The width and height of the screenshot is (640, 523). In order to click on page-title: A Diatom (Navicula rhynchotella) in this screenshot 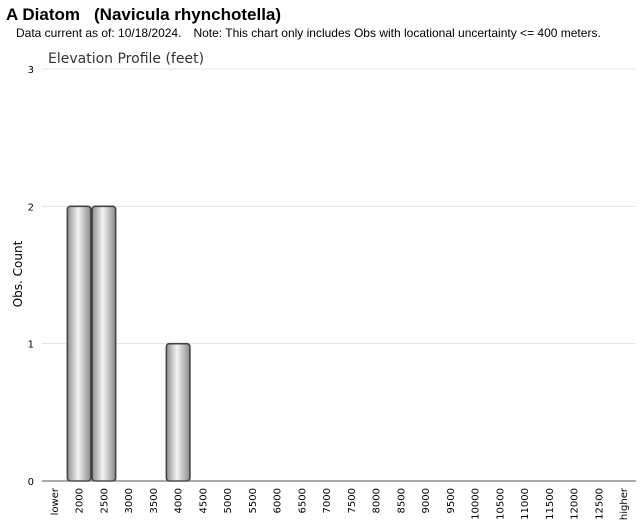, I will do `click(143, 15)`.